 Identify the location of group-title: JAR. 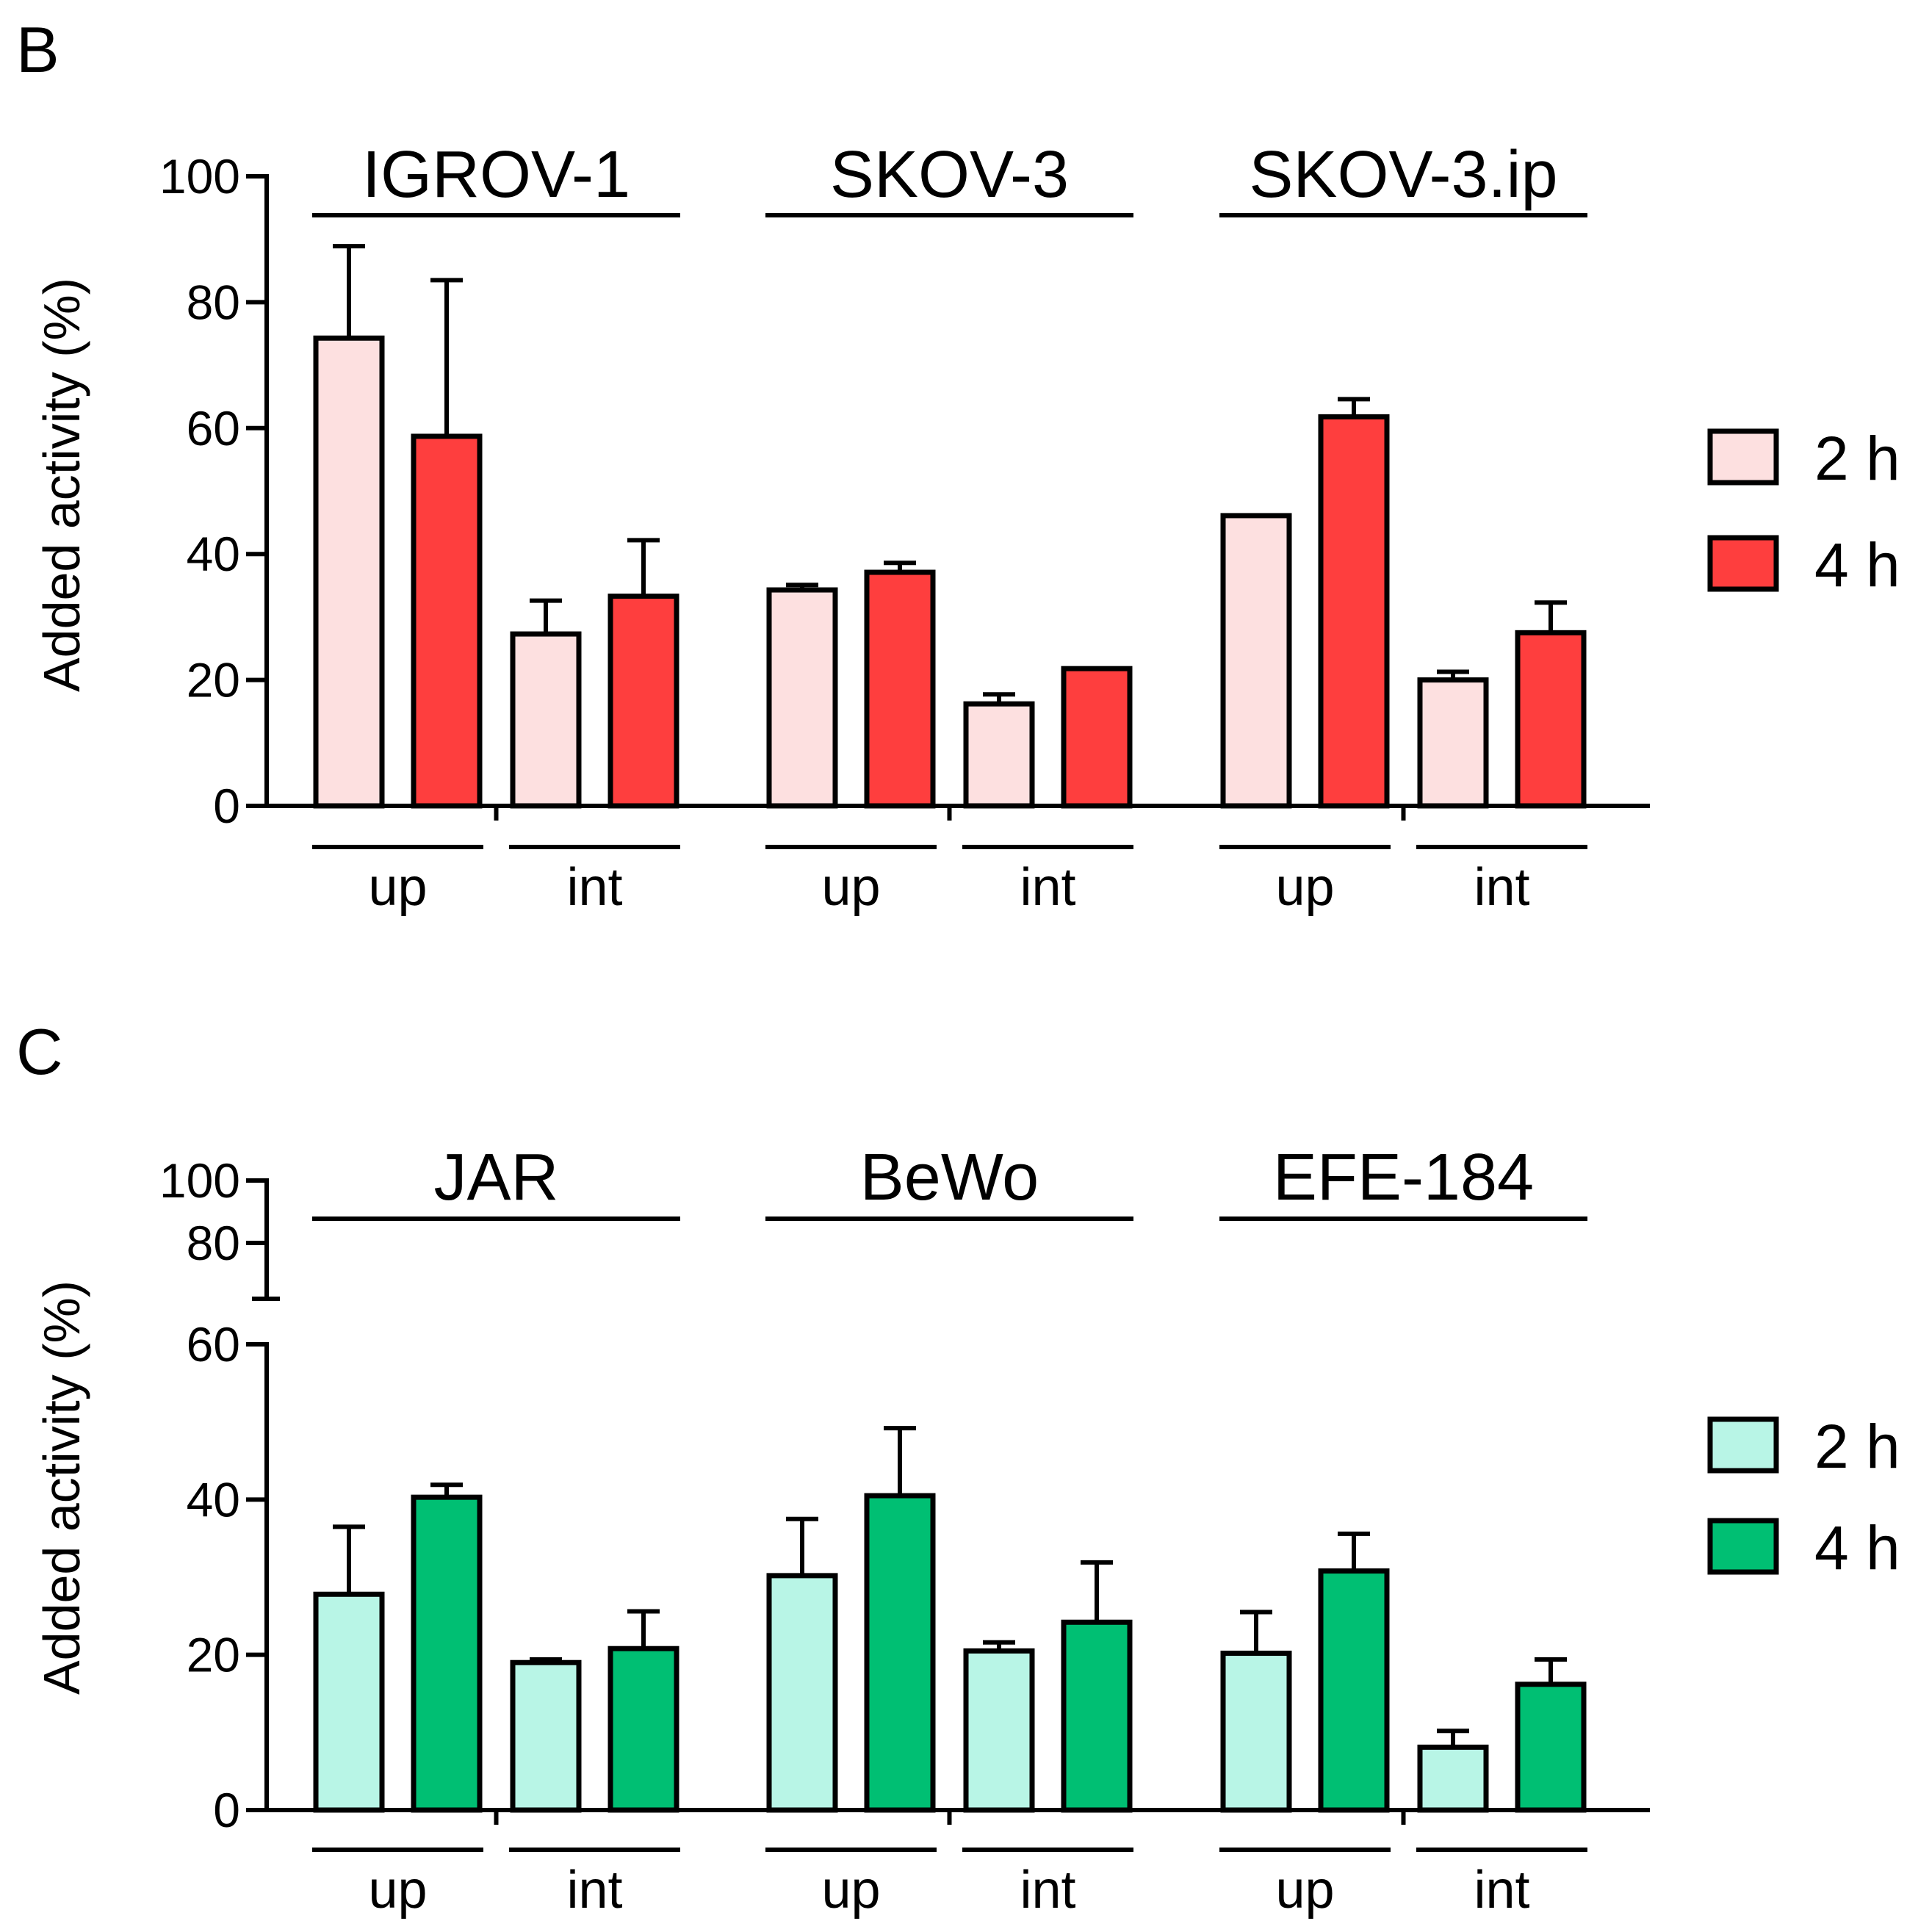
(495, 1177).